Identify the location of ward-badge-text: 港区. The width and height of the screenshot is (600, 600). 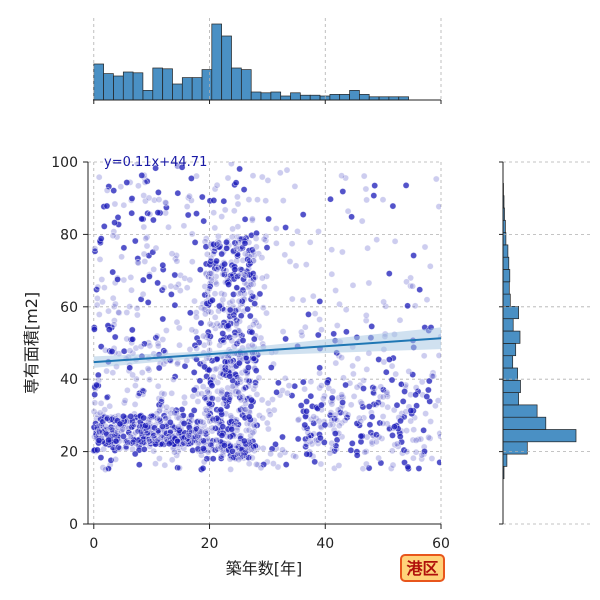
(422, 568).